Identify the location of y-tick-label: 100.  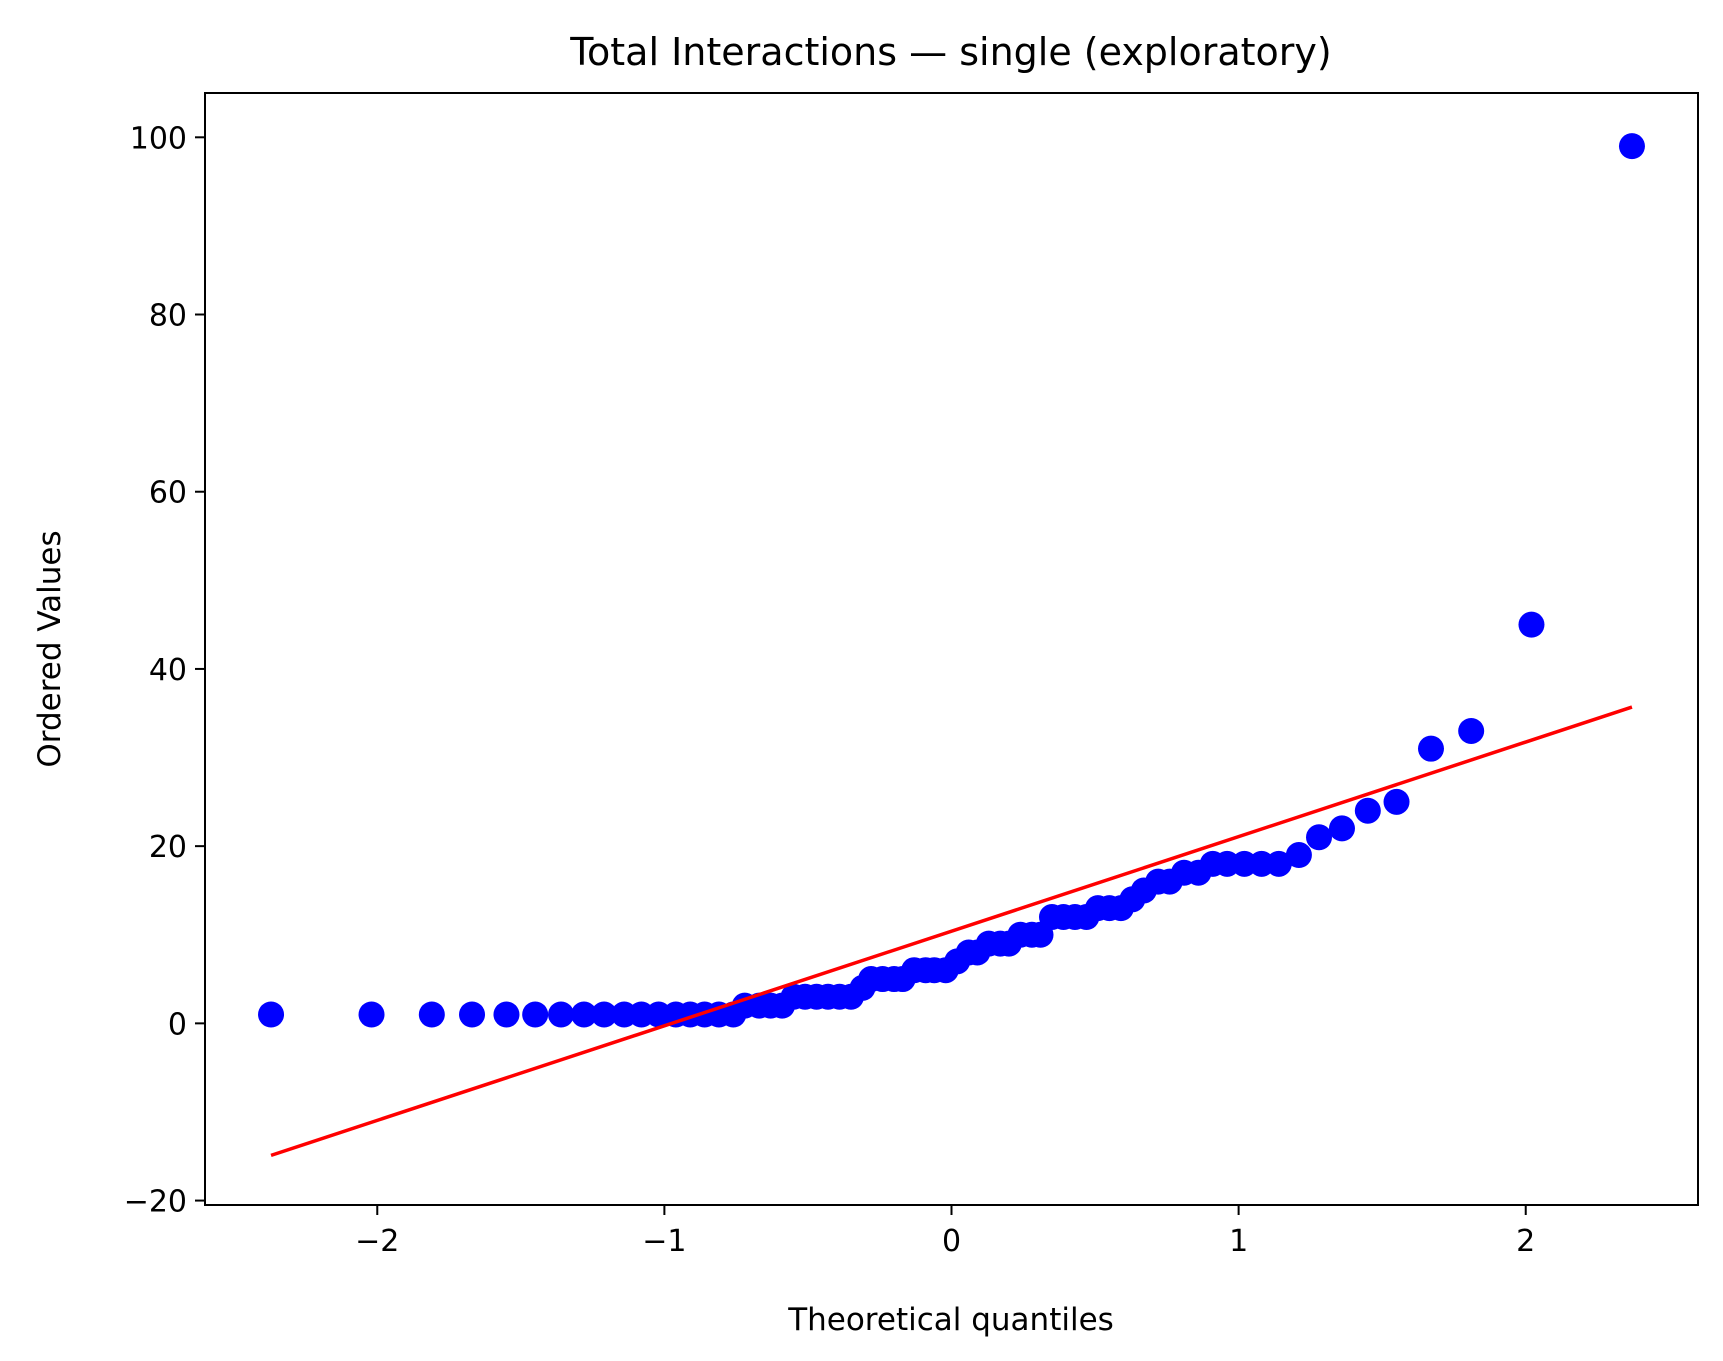
(158, 138).